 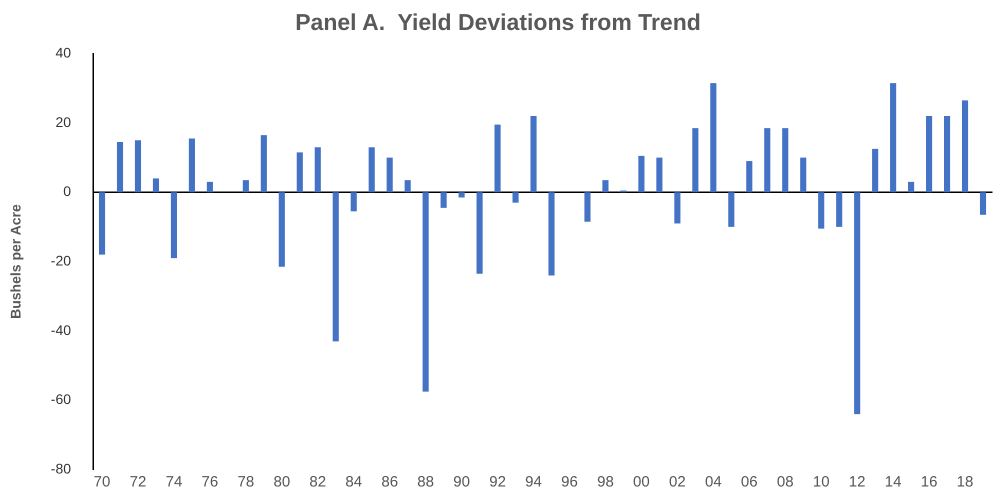 I want to click on y-tick-label: 0, so click(x=67, y=191).